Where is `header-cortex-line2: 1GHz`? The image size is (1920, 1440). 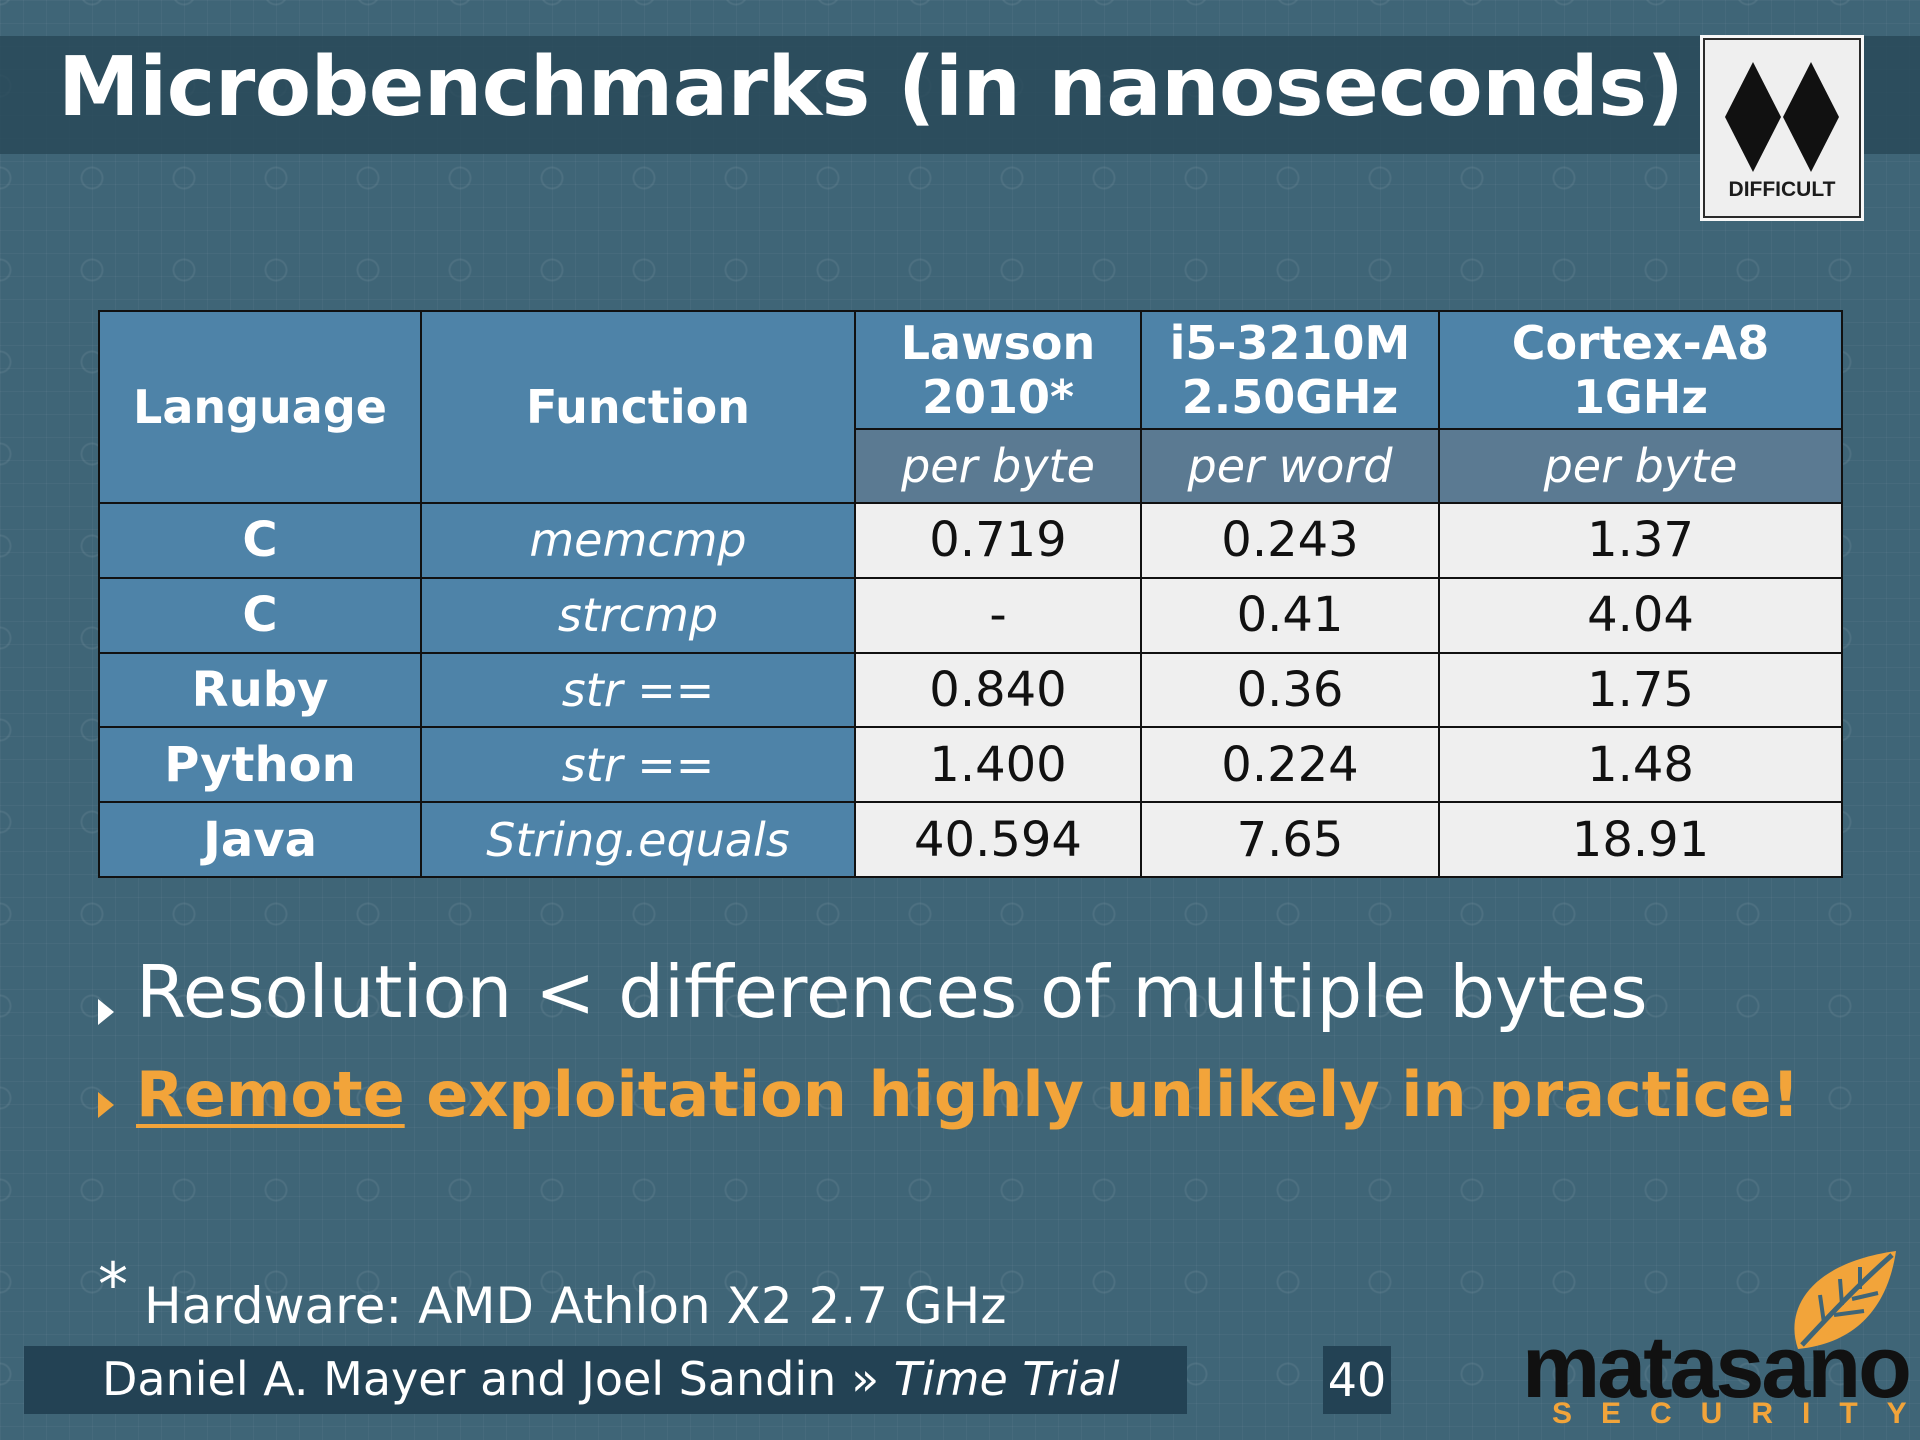 header-cortex-line2: 1GHz is located at coordinates (1640, 397).